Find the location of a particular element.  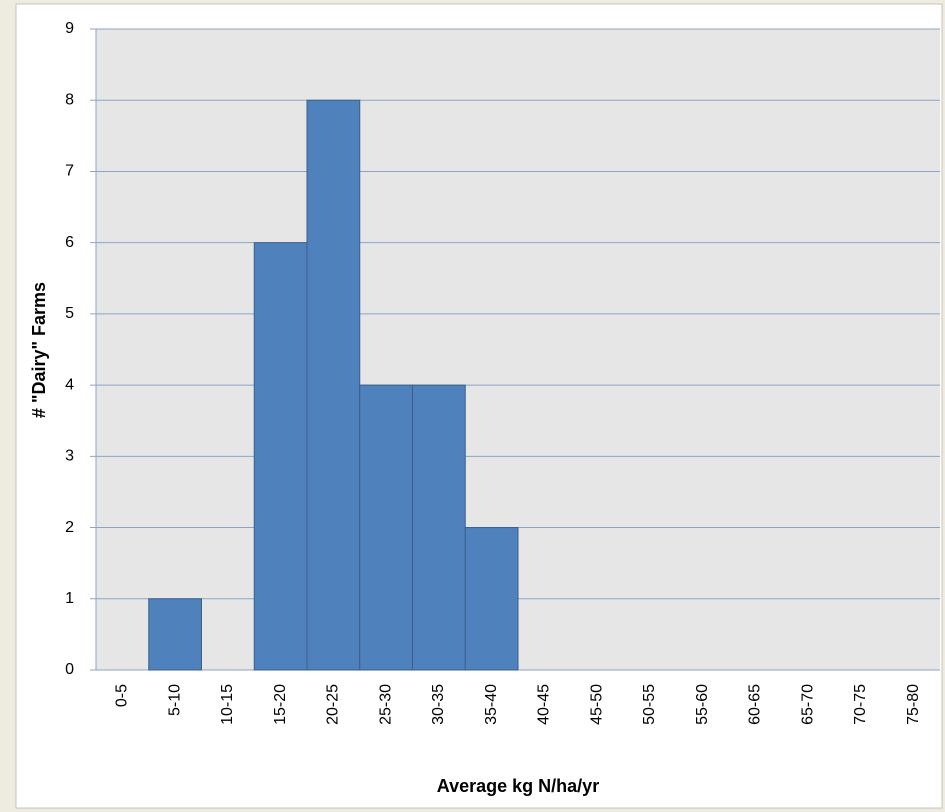

x-tick-label: 15-20 is located at coordinates (280, 704).